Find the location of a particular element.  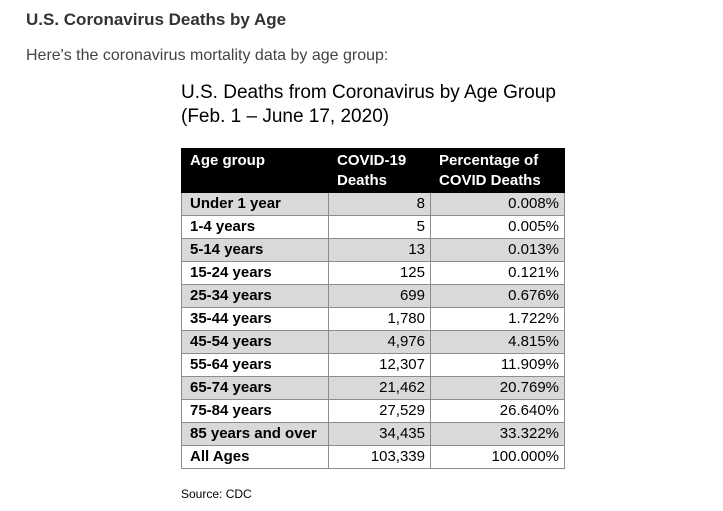

cell-age-group: 85 years and over is located at coordinates (255, 434).